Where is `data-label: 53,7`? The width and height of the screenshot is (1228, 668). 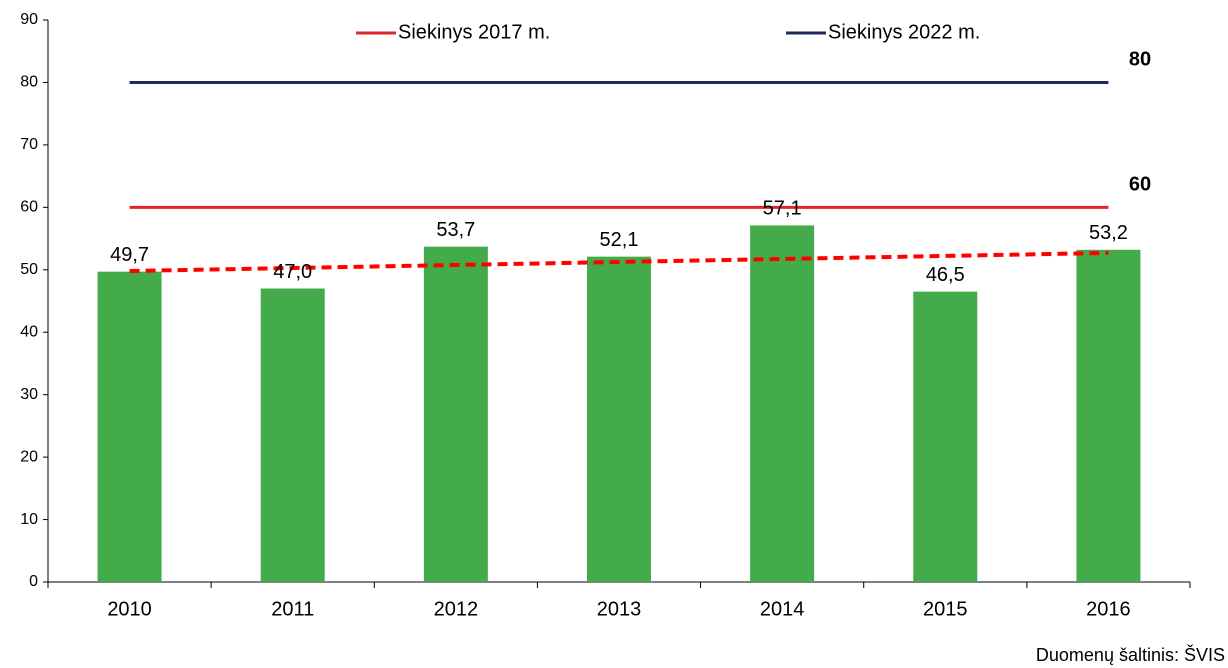
data-label: 53,7 is located at coordinates (455, 230).